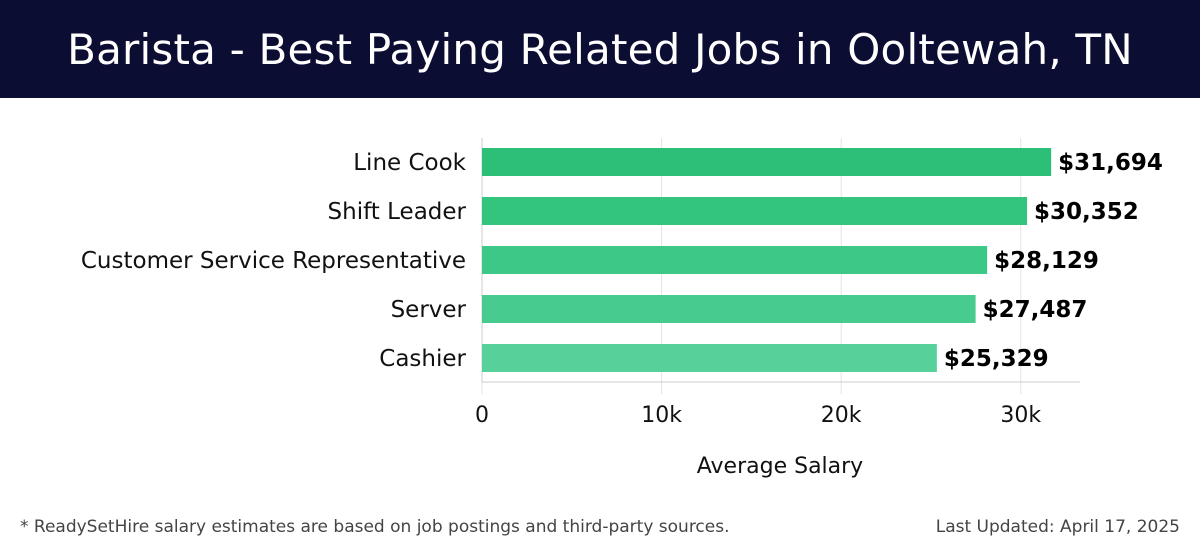  What do you see at coordinates (1046, 261) in the screenshot?
I see `value-label: $28,129` at bounding box center [1046, 261].